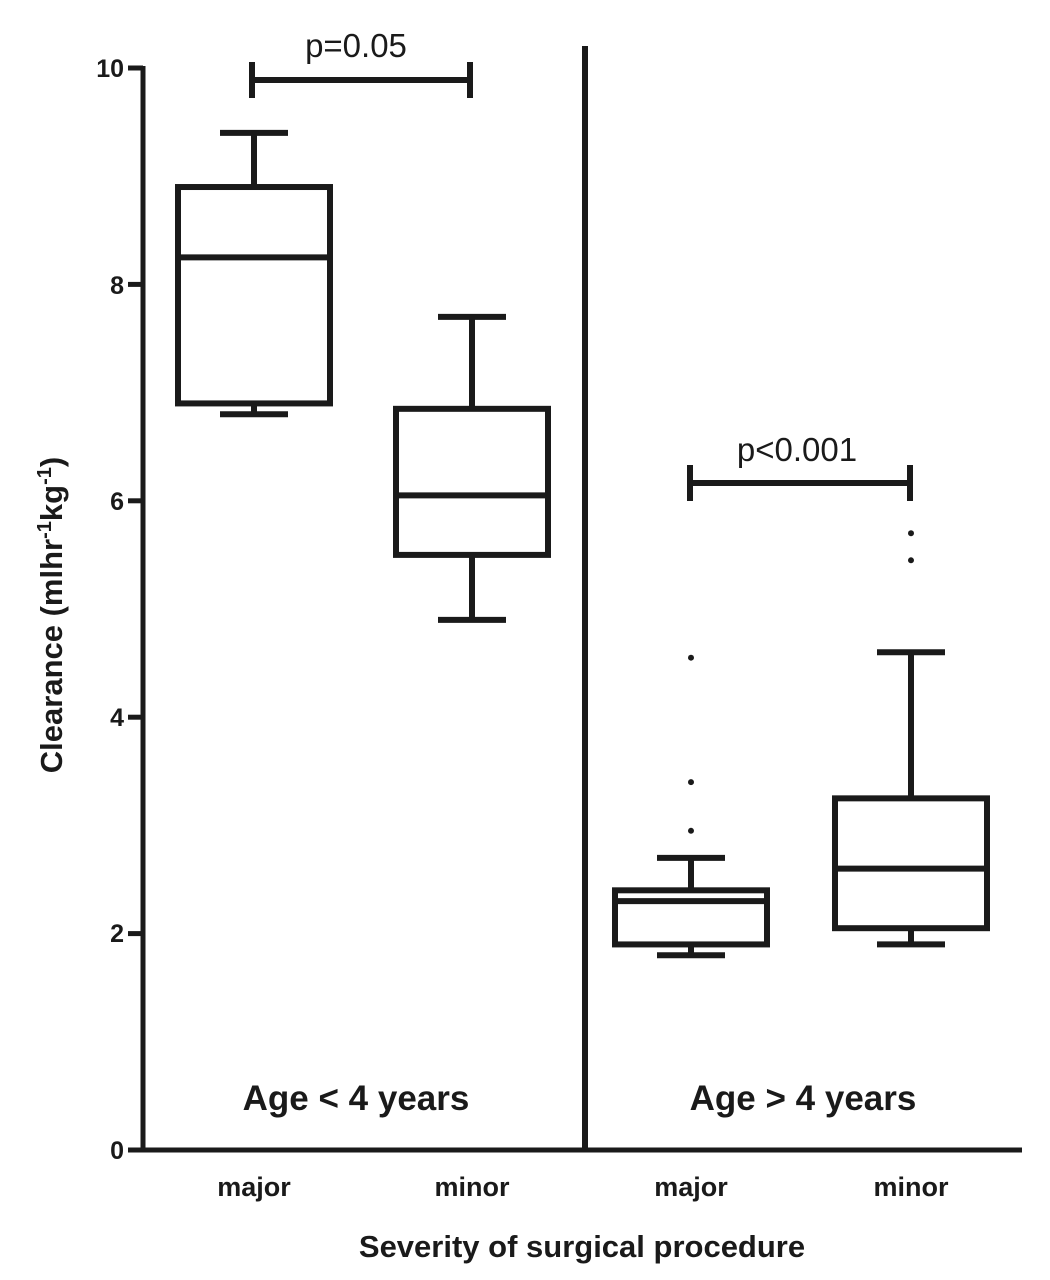 Image resolution: width=1050 pixels, height=1280 pixels. I want to click on x-axis-title: Severity of surgical procedure, so click(582, 1246).